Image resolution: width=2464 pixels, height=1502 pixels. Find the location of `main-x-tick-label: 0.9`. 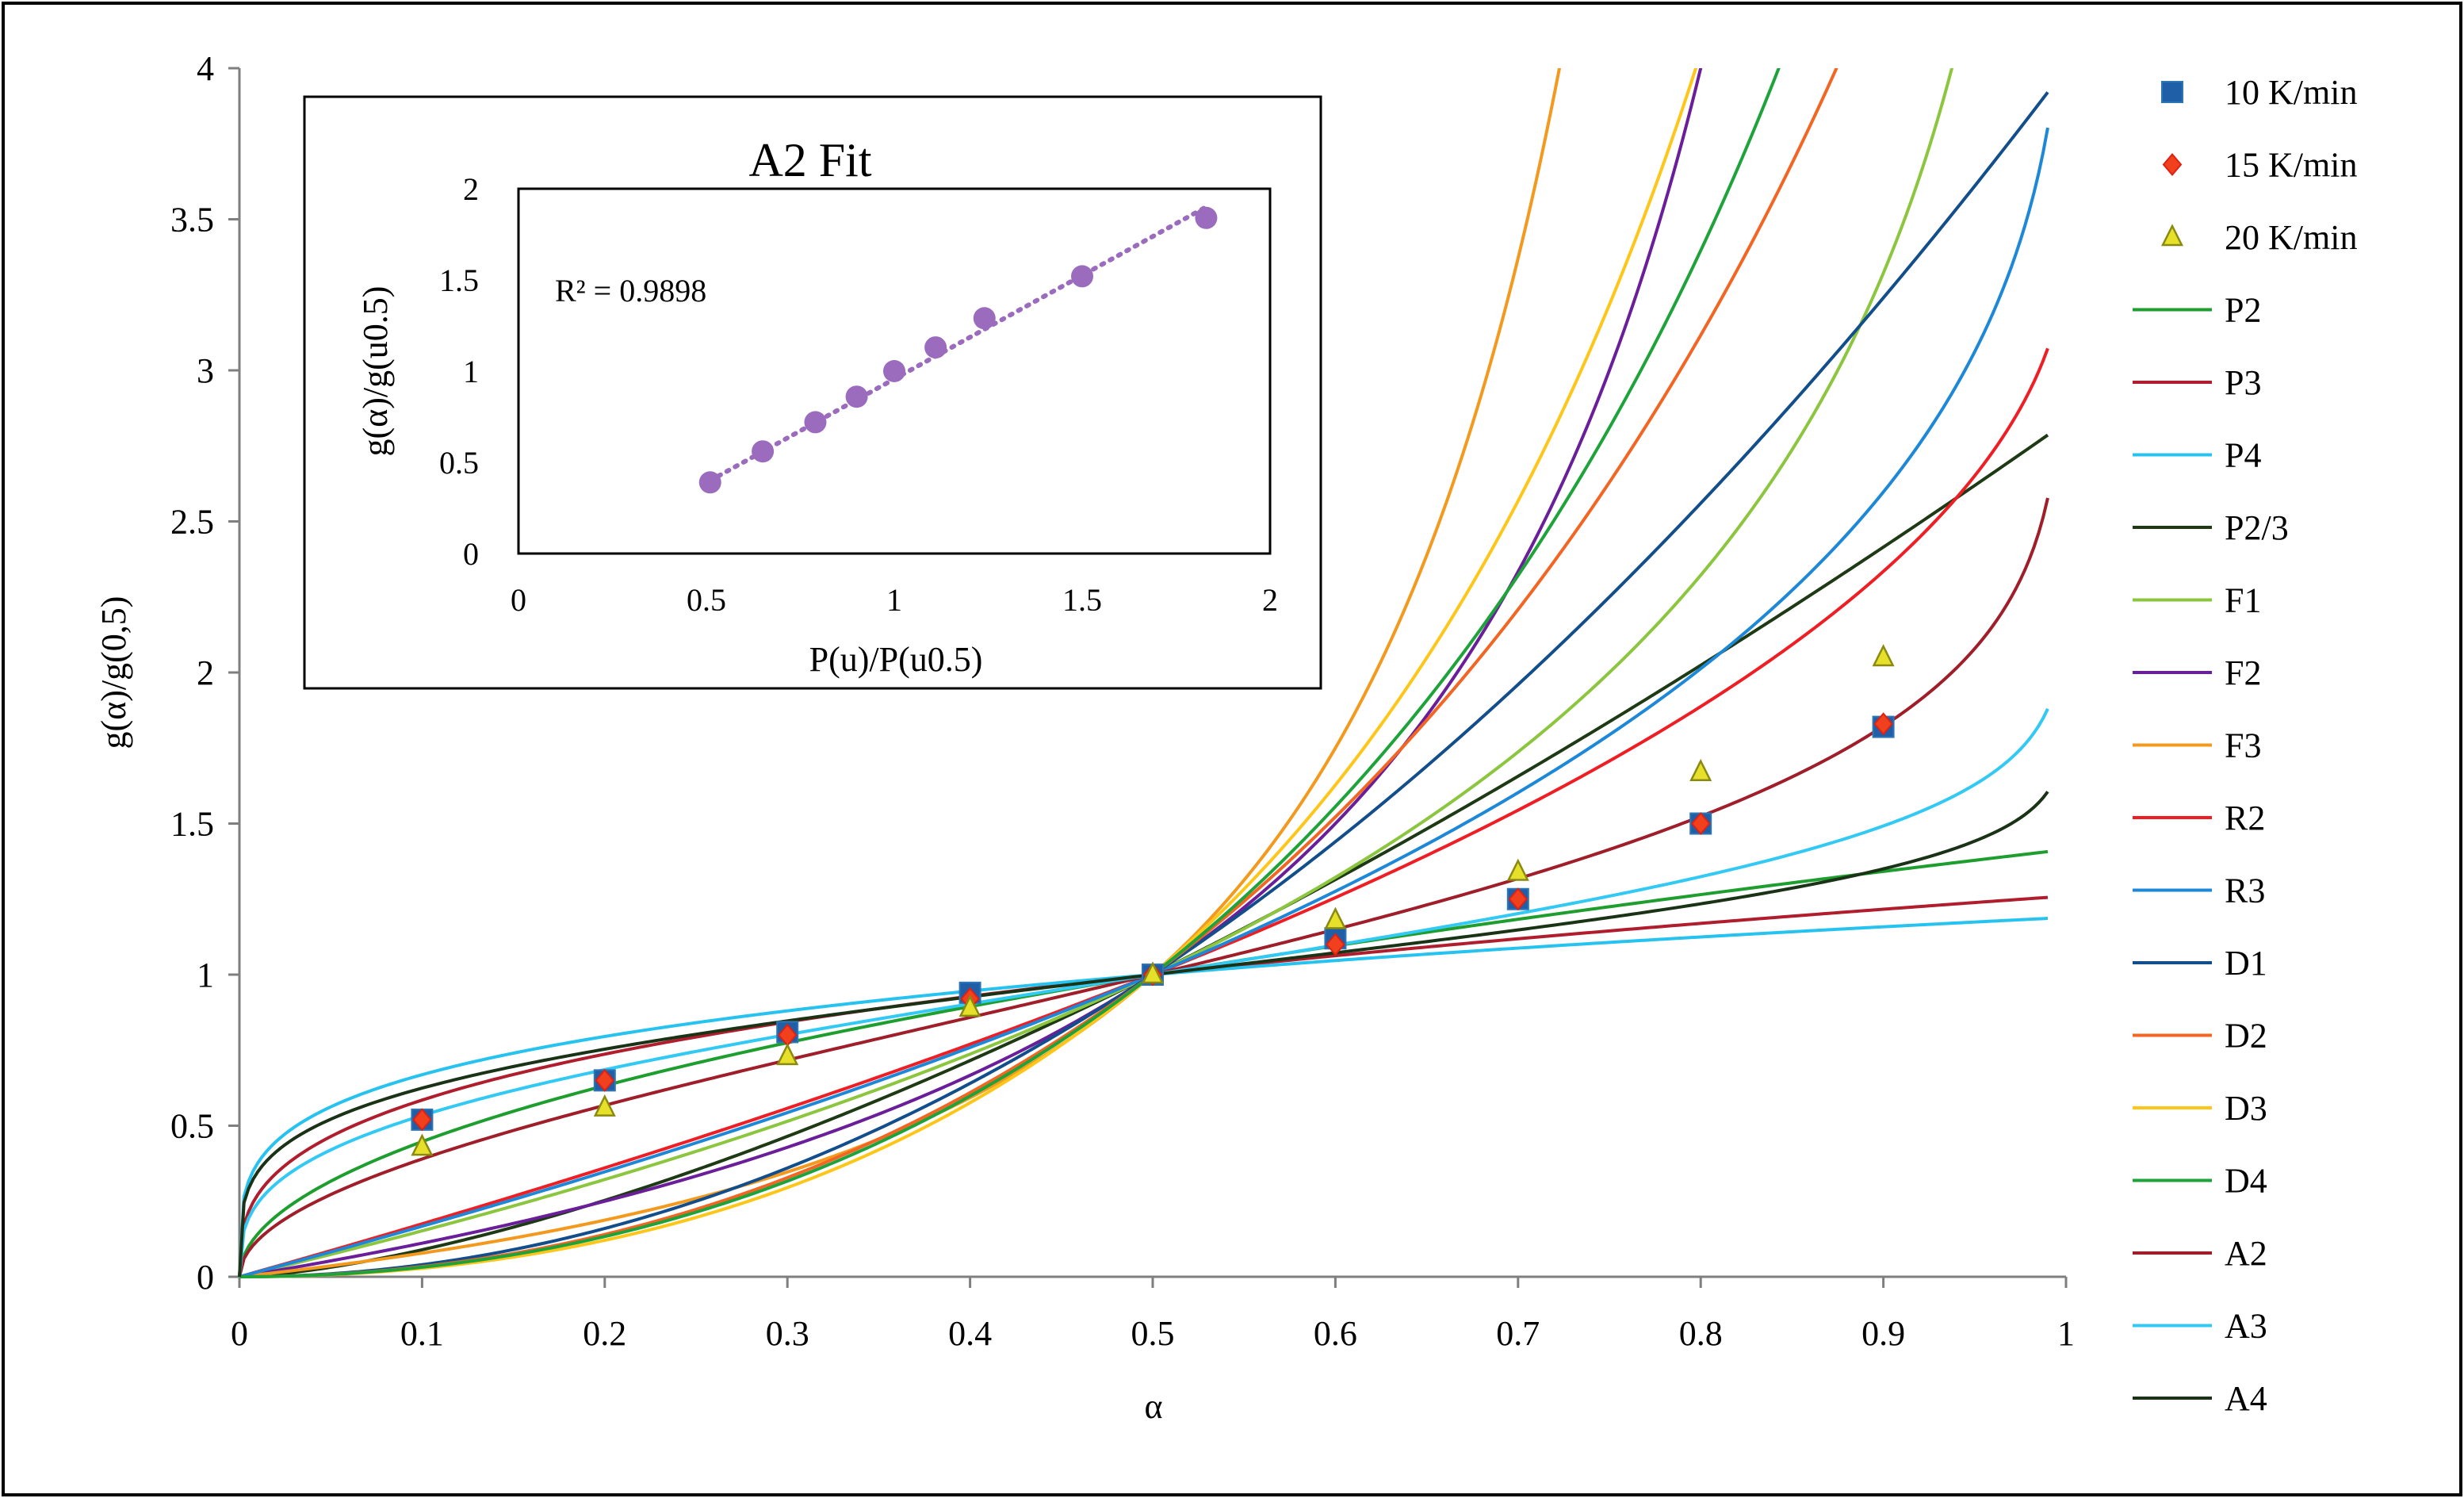

main-x-tick-label: 0.9 is located at coordinates (1883, 1333).